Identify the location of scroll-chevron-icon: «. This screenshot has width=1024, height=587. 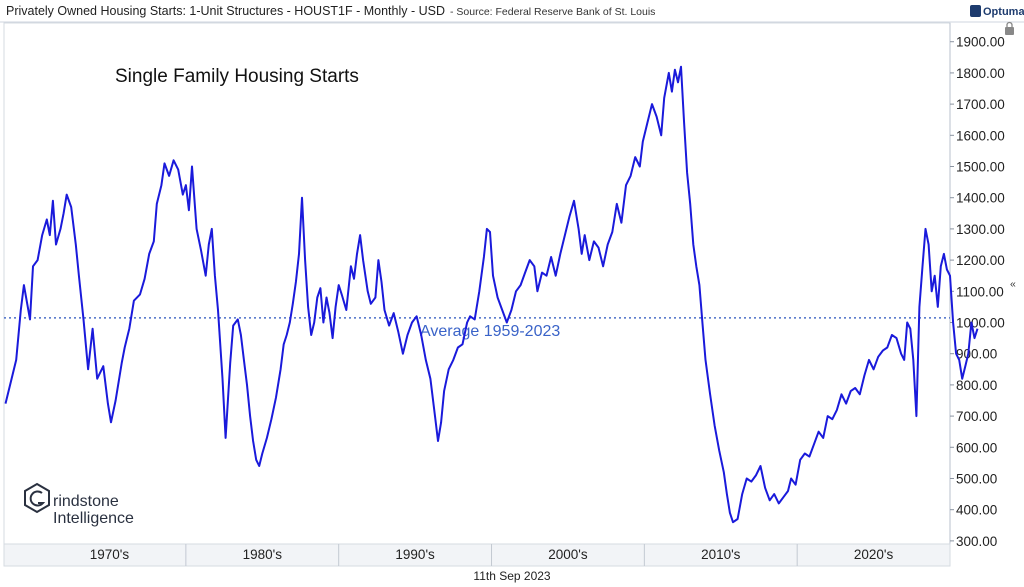
(1013, 284).